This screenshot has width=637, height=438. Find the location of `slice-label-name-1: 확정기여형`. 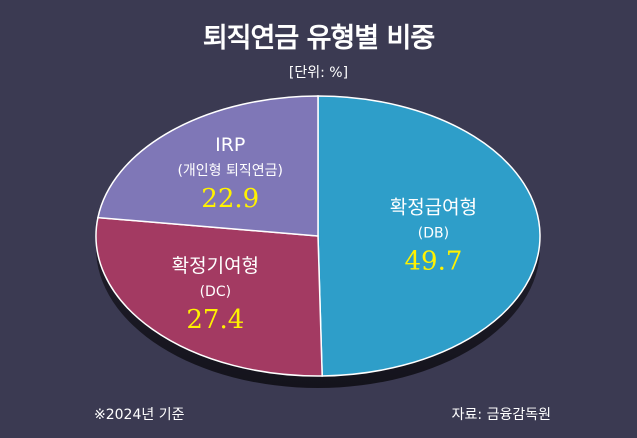

slice-label-name-1: 확정기여형 is located at coordinates (215, 266).